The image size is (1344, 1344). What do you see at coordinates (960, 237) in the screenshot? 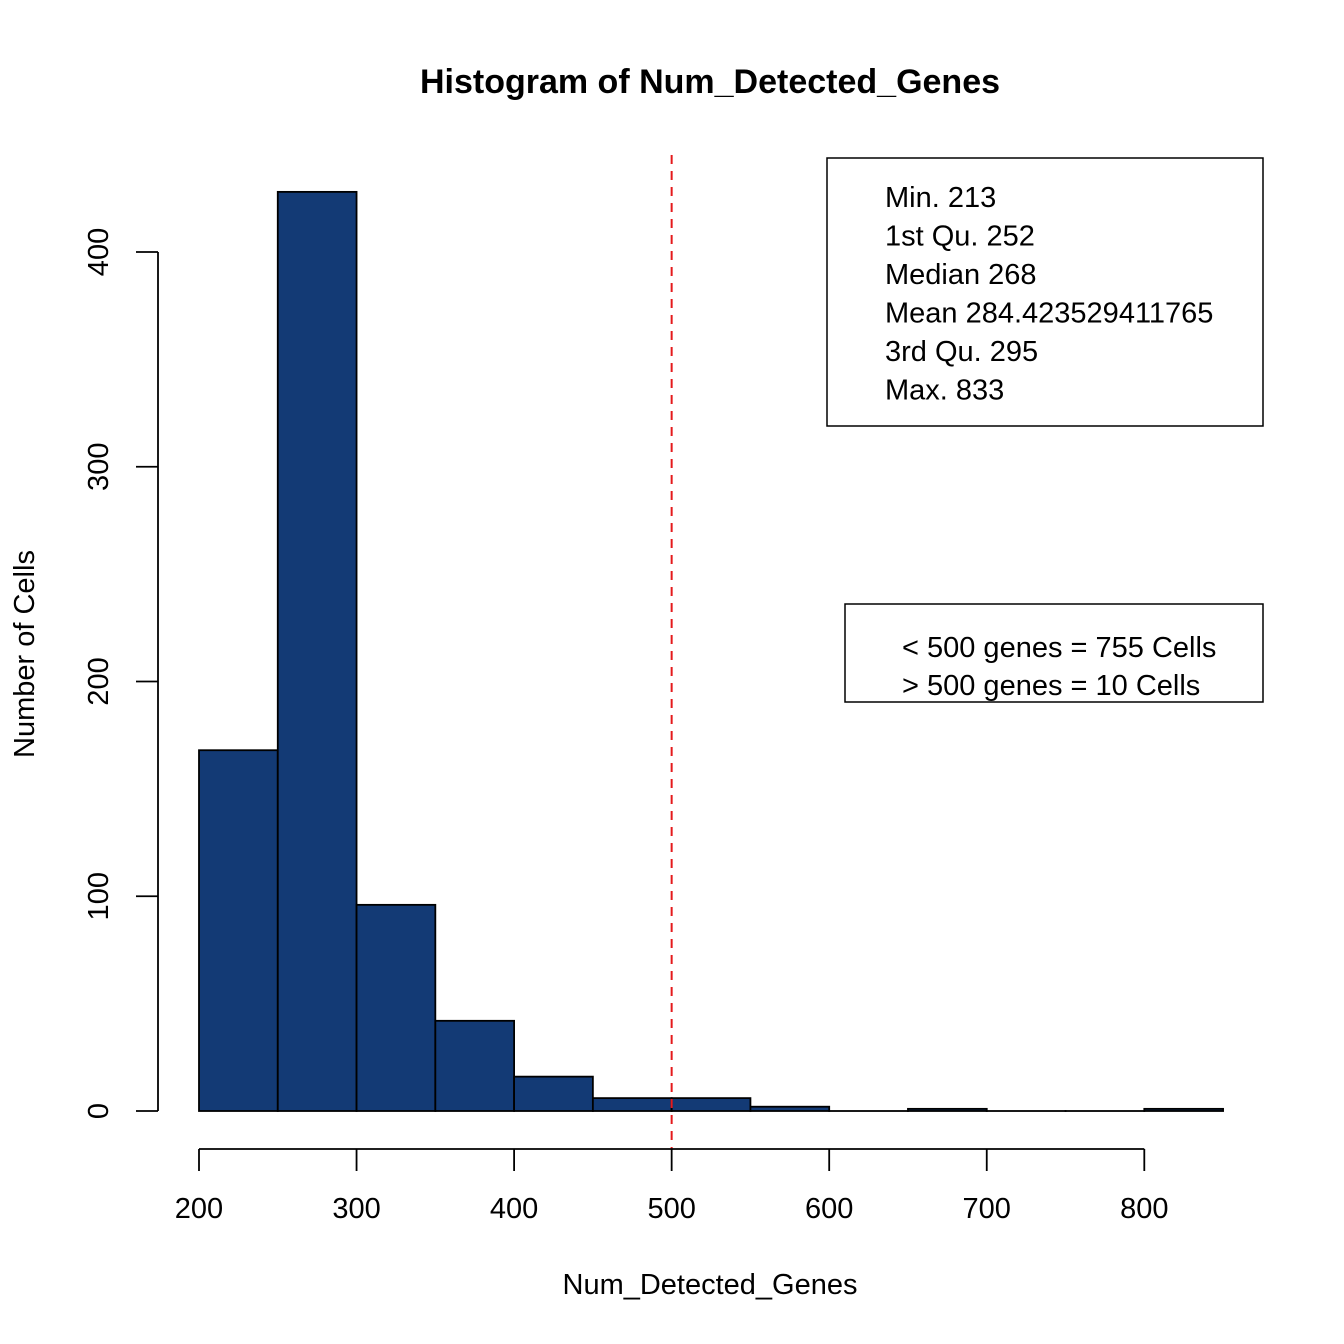
I see `legend-summary-line-1: 1st Qu. 252` at bounding box center [960, 237].